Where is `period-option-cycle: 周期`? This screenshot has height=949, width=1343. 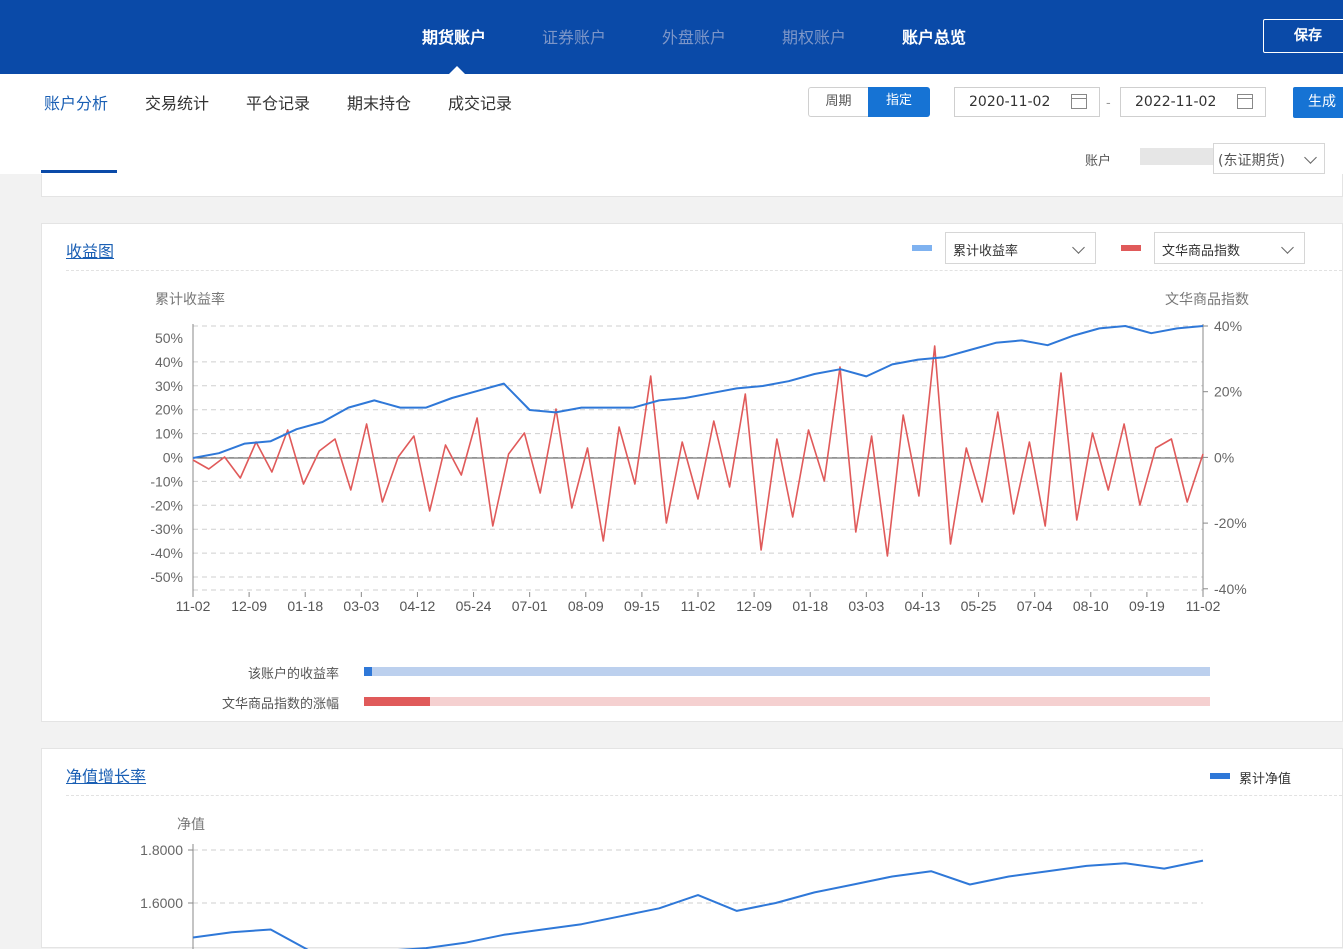
period-option-cycle: 周期 is located at coordinates (838, 102).